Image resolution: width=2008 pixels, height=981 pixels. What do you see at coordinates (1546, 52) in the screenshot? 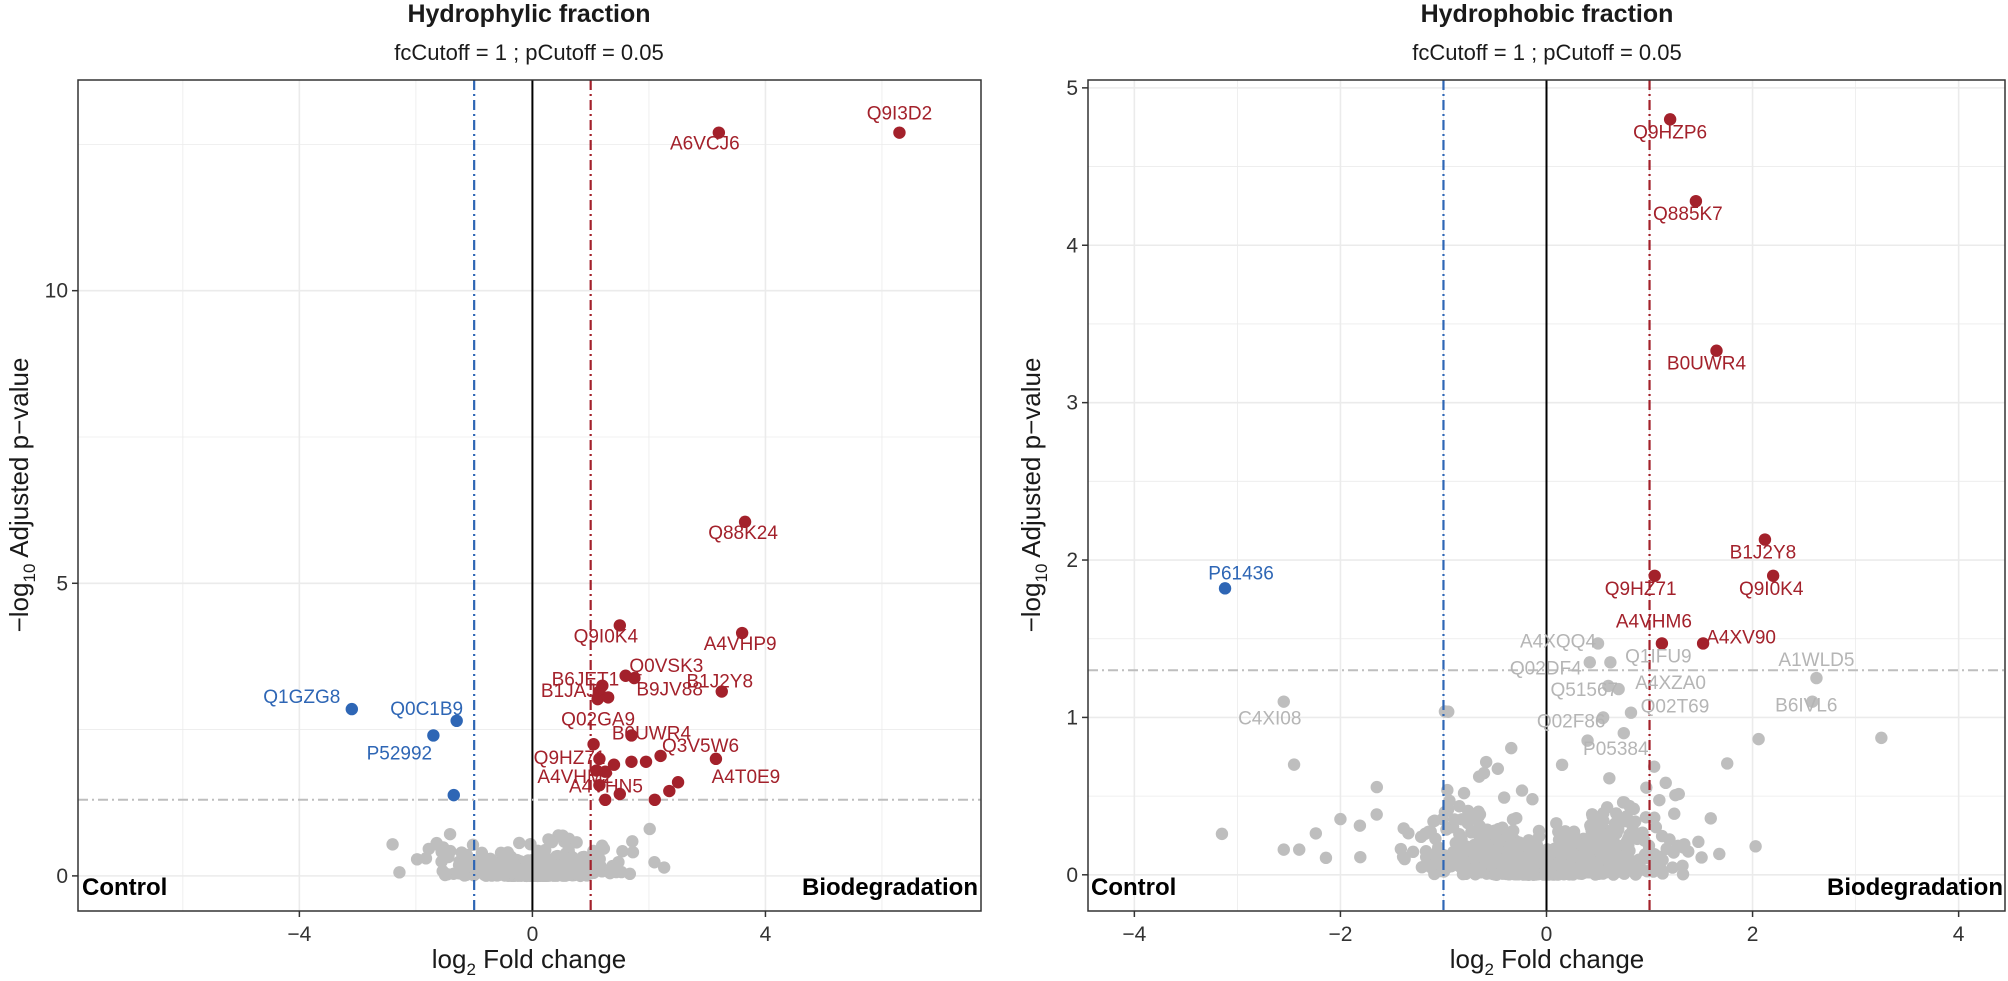
I see `chart-subtitle: fcCutoff = 1 ; pCutoff = 0.05` at bounding box center [1546, 52].